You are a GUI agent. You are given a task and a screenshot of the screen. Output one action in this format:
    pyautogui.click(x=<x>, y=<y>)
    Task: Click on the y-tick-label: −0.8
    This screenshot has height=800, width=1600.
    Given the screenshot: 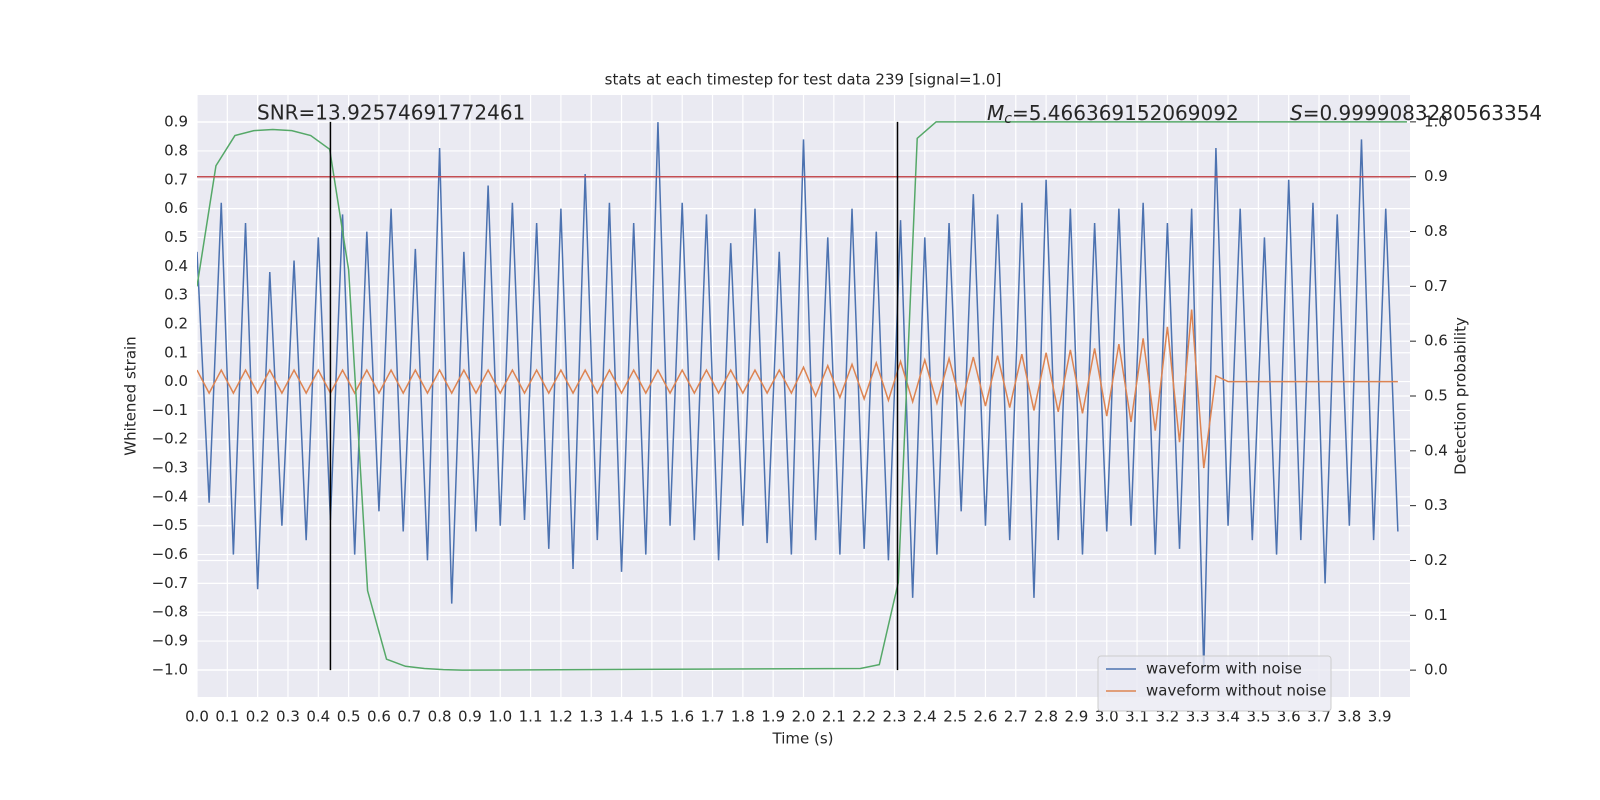 What is the action you would take?
    pyautogui.click(x=170, y=612)
    